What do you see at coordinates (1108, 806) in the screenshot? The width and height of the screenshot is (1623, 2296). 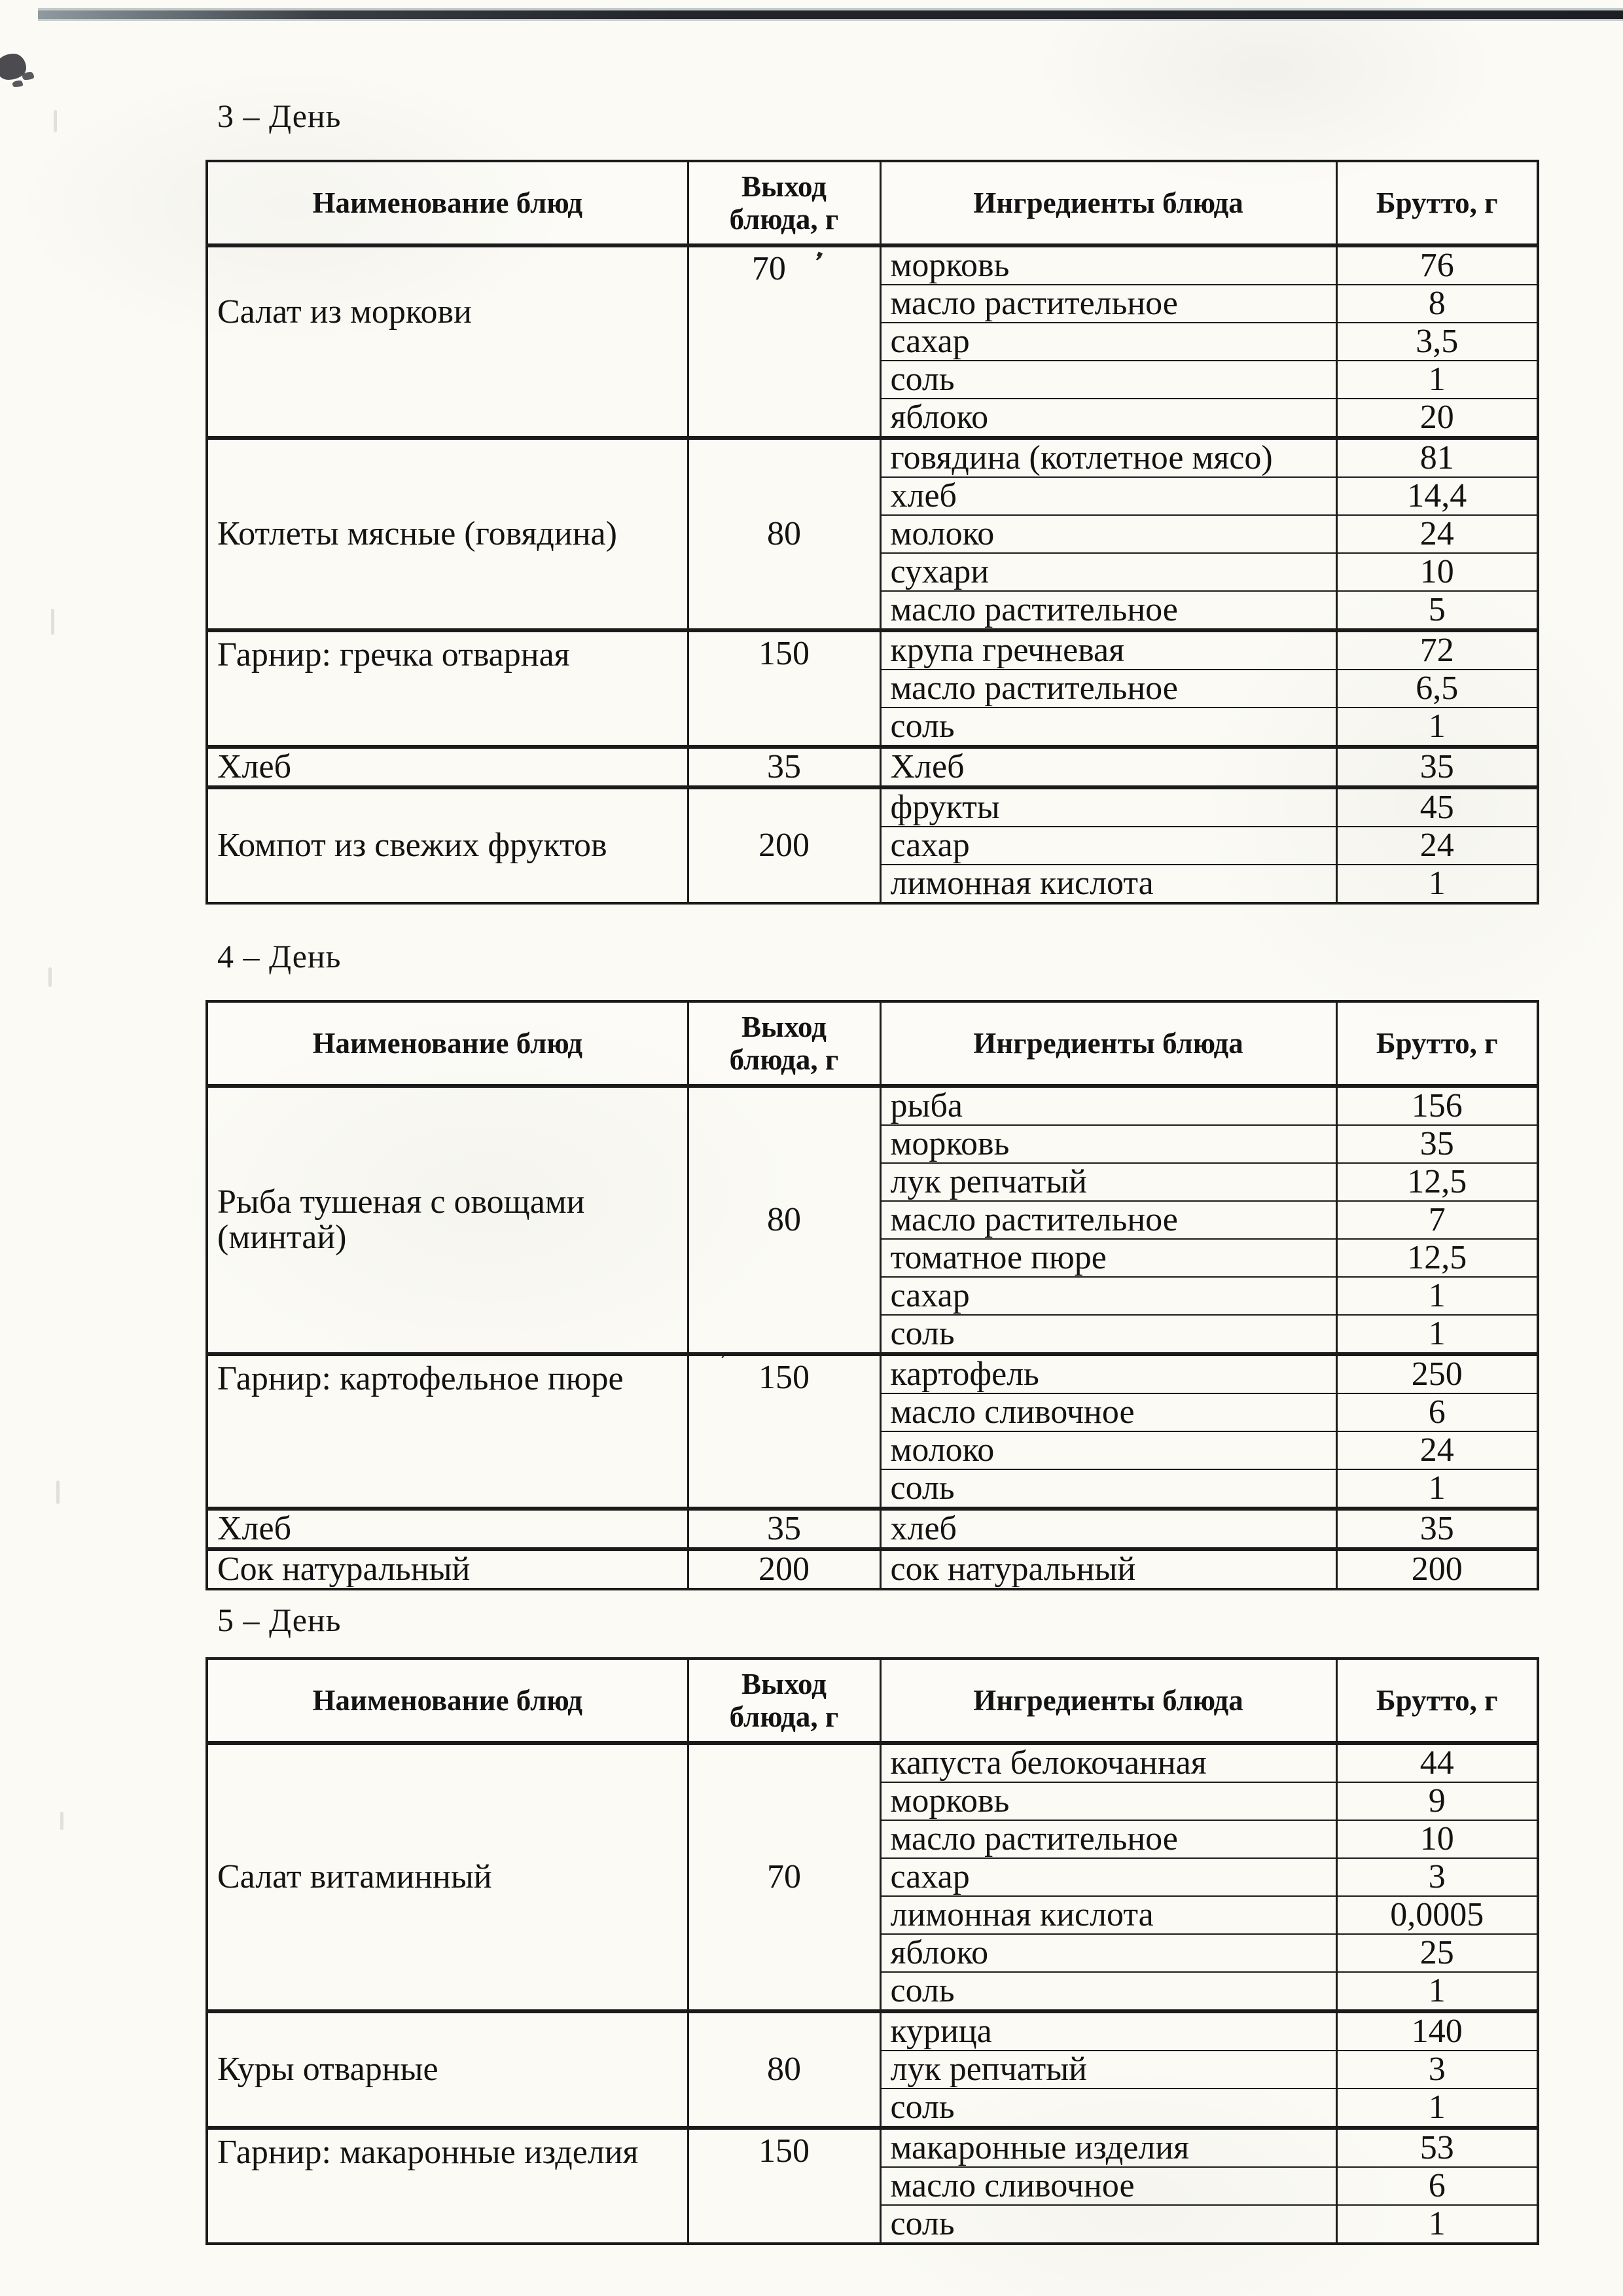 I see `ingredient-name-cell: фрукты` at bounding box center [1108, 806].